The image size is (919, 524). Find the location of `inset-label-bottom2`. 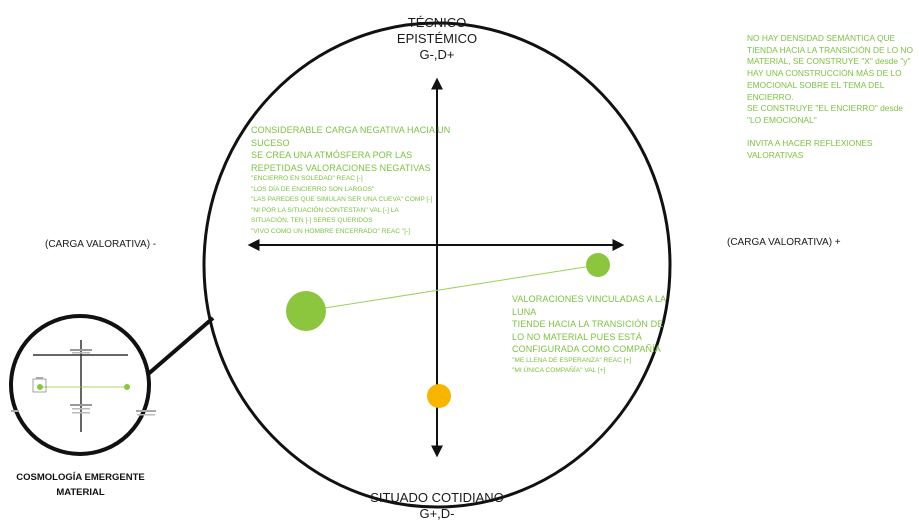

inset-label-bottom2 is located at coordinates (81, 409).